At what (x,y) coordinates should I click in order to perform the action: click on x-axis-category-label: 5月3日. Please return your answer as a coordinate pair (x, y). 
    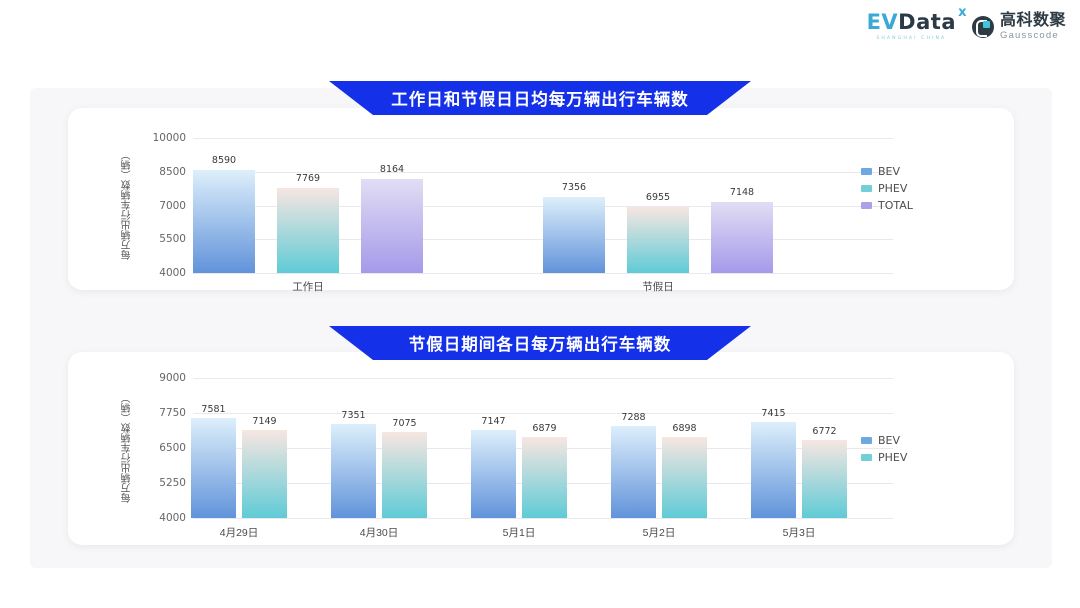
    Looking at the image, I should click on (799, 533).